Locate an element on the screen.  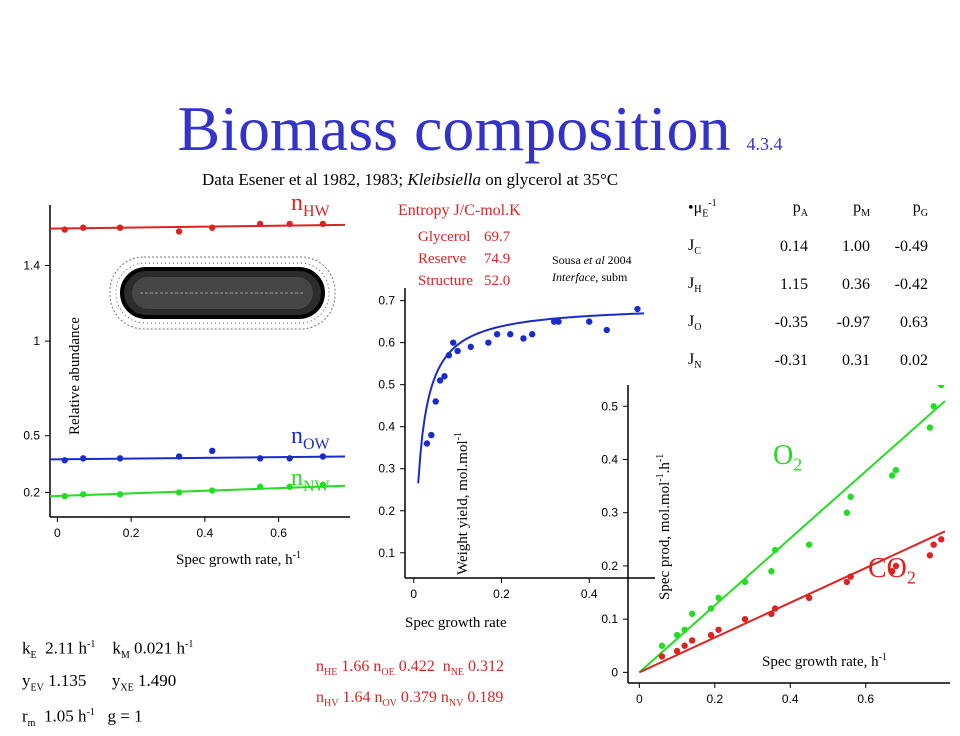
c3-ytick-label: 0.4 is located at coordinates (609, 460).